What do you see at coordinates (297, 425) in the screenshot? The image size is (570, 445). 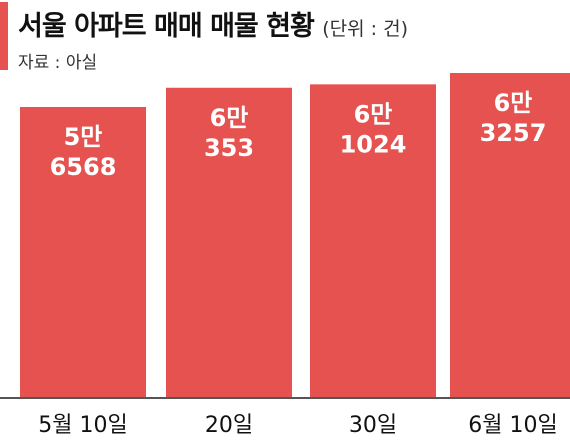 I see `category-labels-group: 5월 10일 20일 30일 6월 10일` at bounding box center [297, 425].